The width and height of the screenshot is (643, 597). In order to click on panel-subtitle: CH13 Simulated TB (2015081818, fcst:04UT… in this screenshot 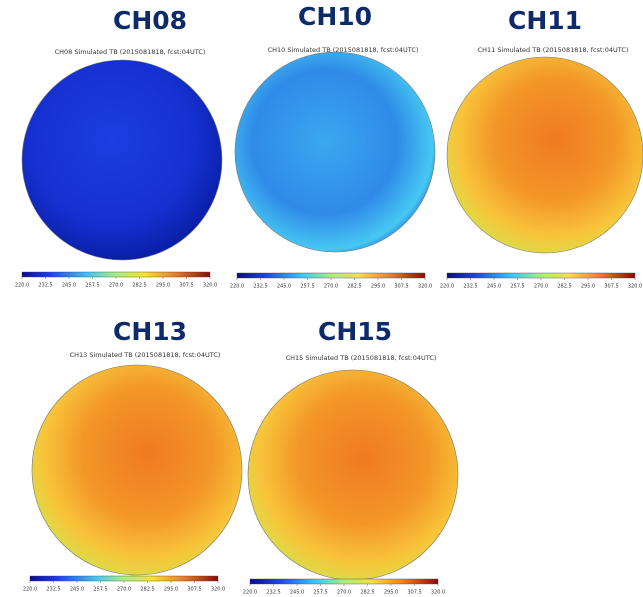, I will do `click(145, 355)`.